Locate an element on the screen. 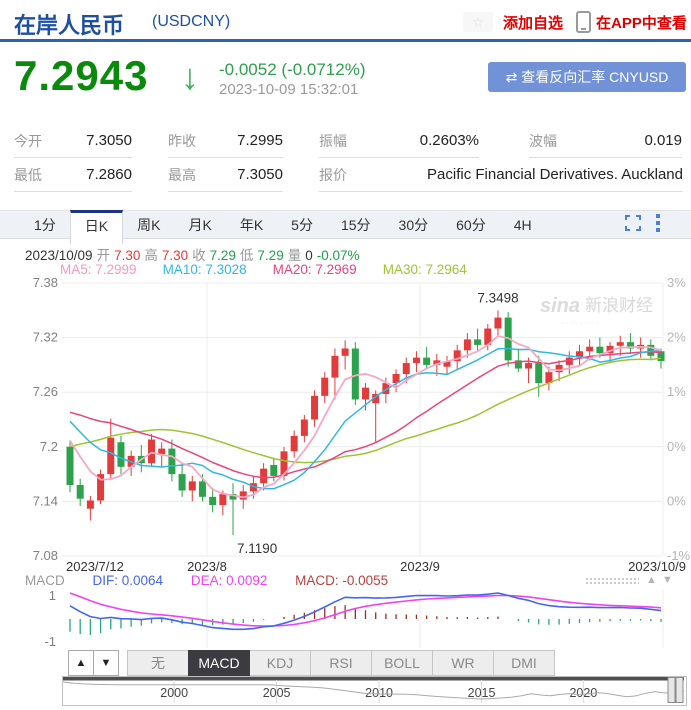 The height and width of the screenshot is (710, 691). ohlc-segment: 7.29 is located at coordinates (270, 255).